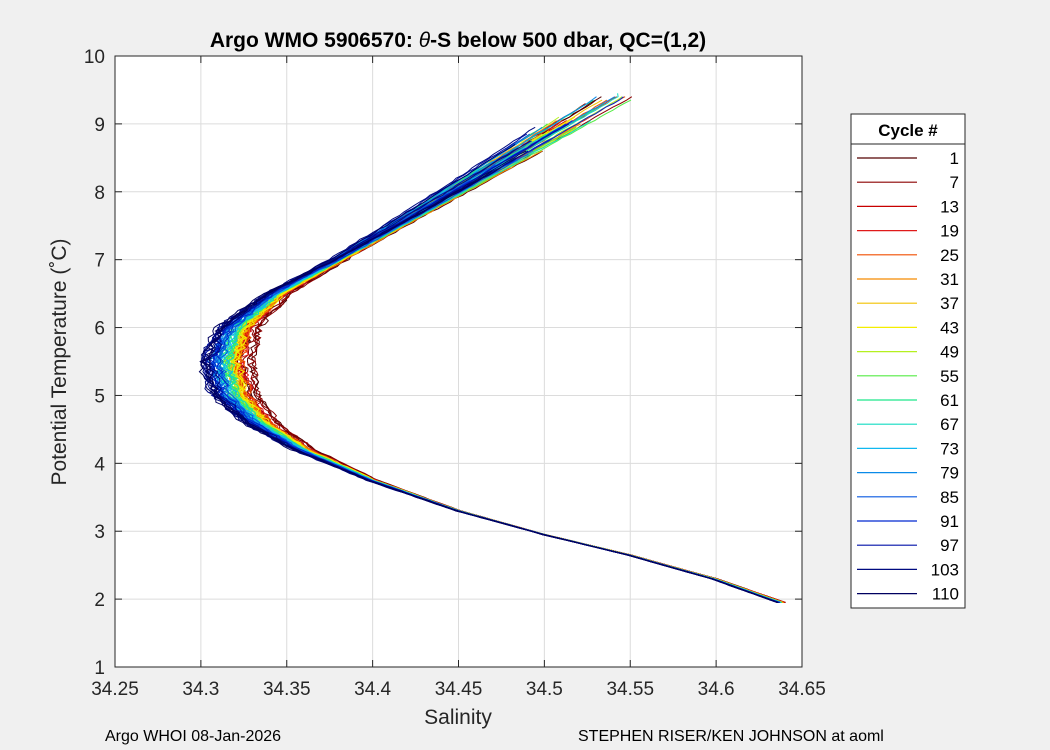 The image size is (1050, 750). I want to click on legend-label: 61, so click(949, 400).